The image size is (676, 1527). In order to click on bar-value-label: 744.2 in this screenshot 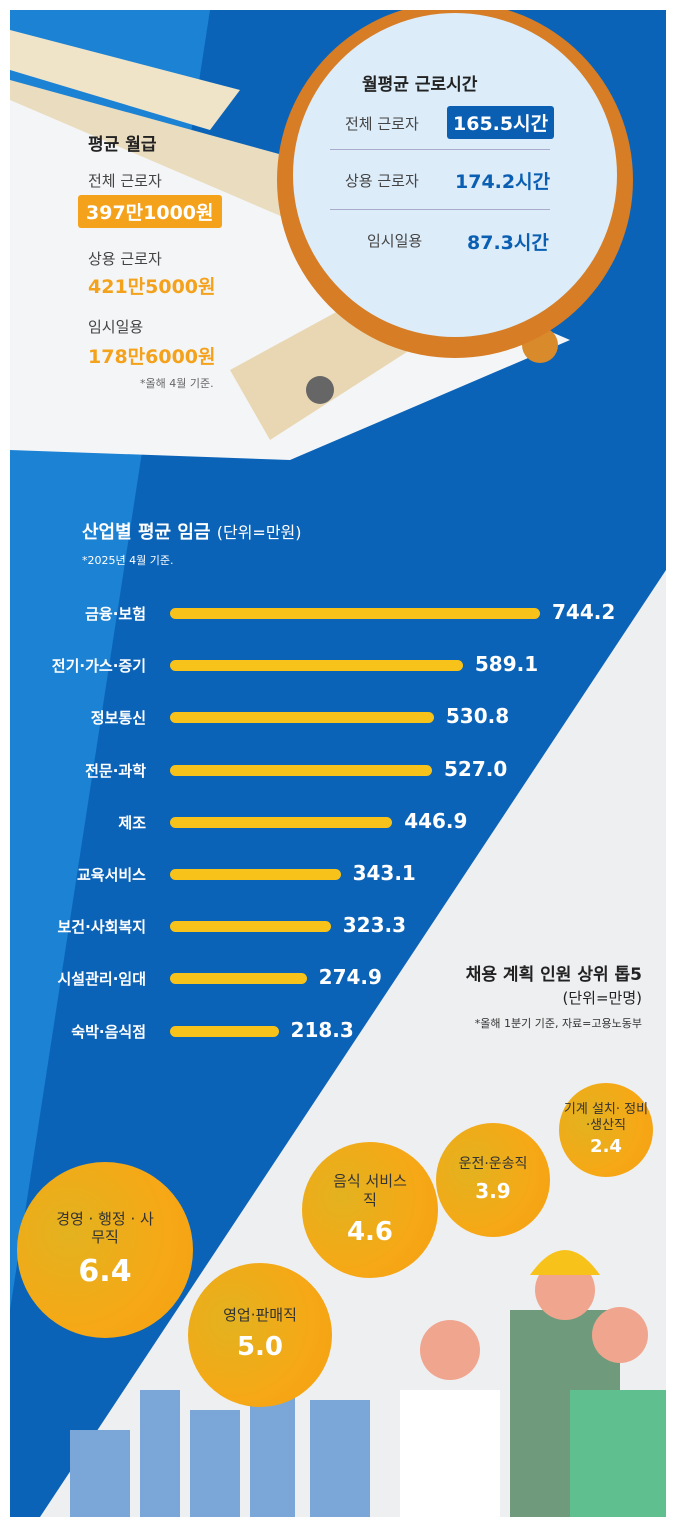, I will do `click(584, 612)`.